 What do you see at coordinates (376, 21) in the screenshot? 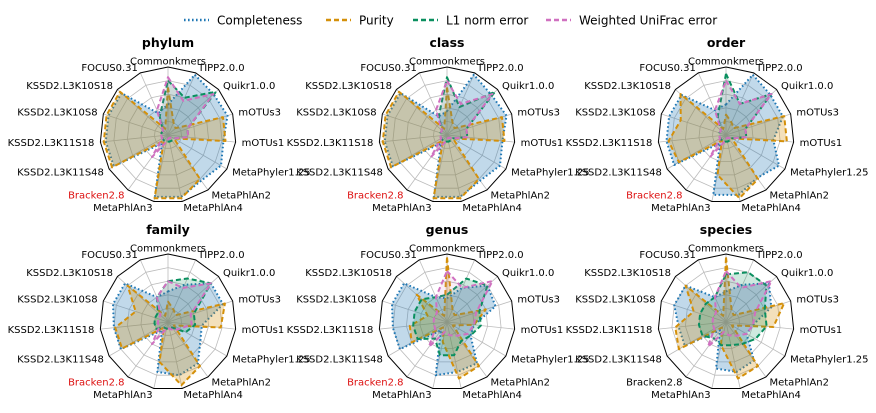
I see `legend-label: Purity` at bounding box center [376, 21].